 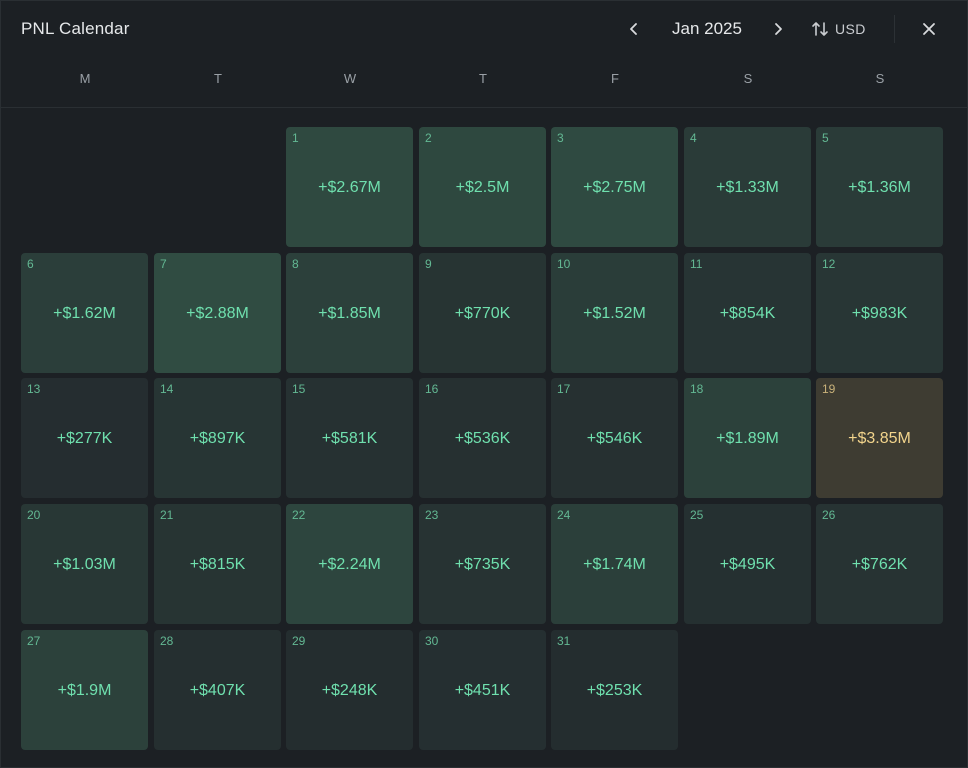 I want to click on day-number: 21, so click(x=167, y=515).